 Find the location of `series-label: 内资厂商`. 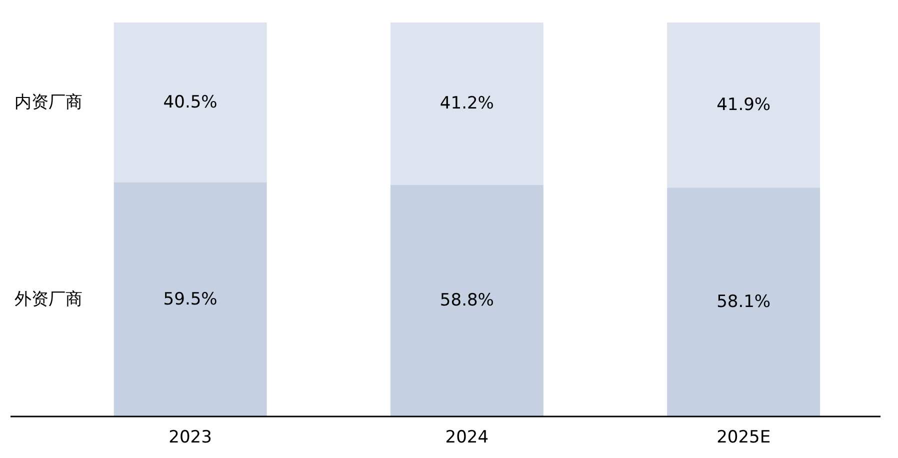

series-label: 内资厂商 is located at coordinates (48, 102).